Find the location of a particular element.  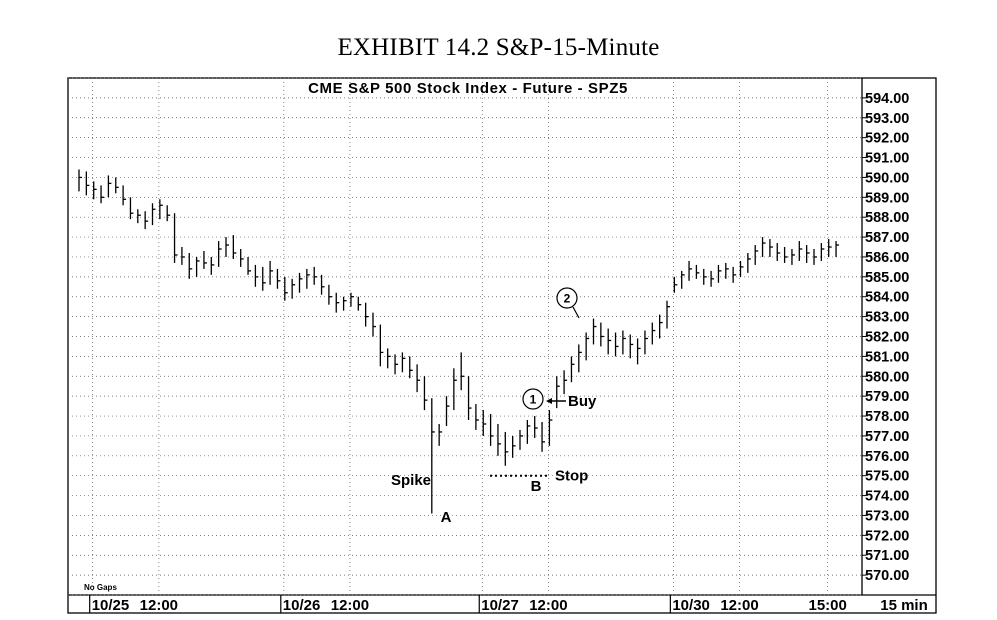

y-tick-label: 574.00 is located at coordinates (887, 497).